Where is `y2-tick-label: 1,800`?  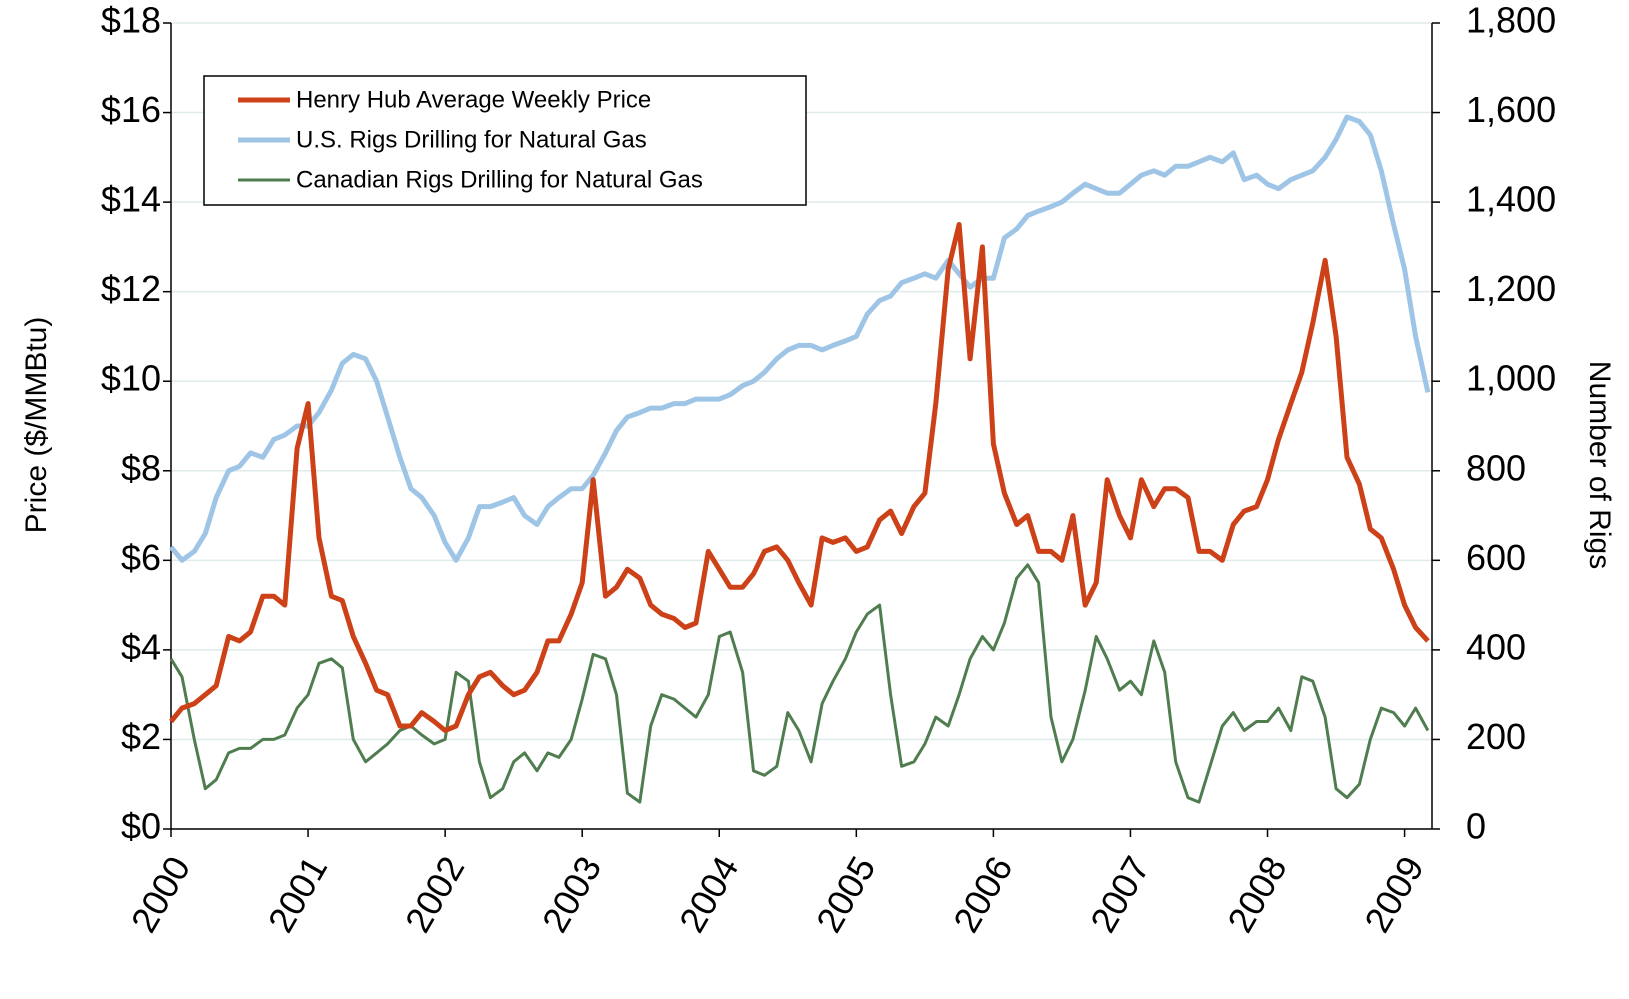 y2-tick-label: 1,800 is located at coordinates (1511, 20).